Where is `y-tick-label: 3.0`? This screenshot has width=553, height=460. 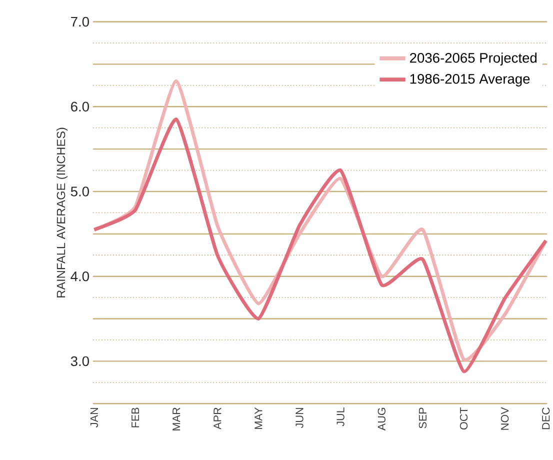
y-tick-label: 3.0 is located at coordinates (79, 361).